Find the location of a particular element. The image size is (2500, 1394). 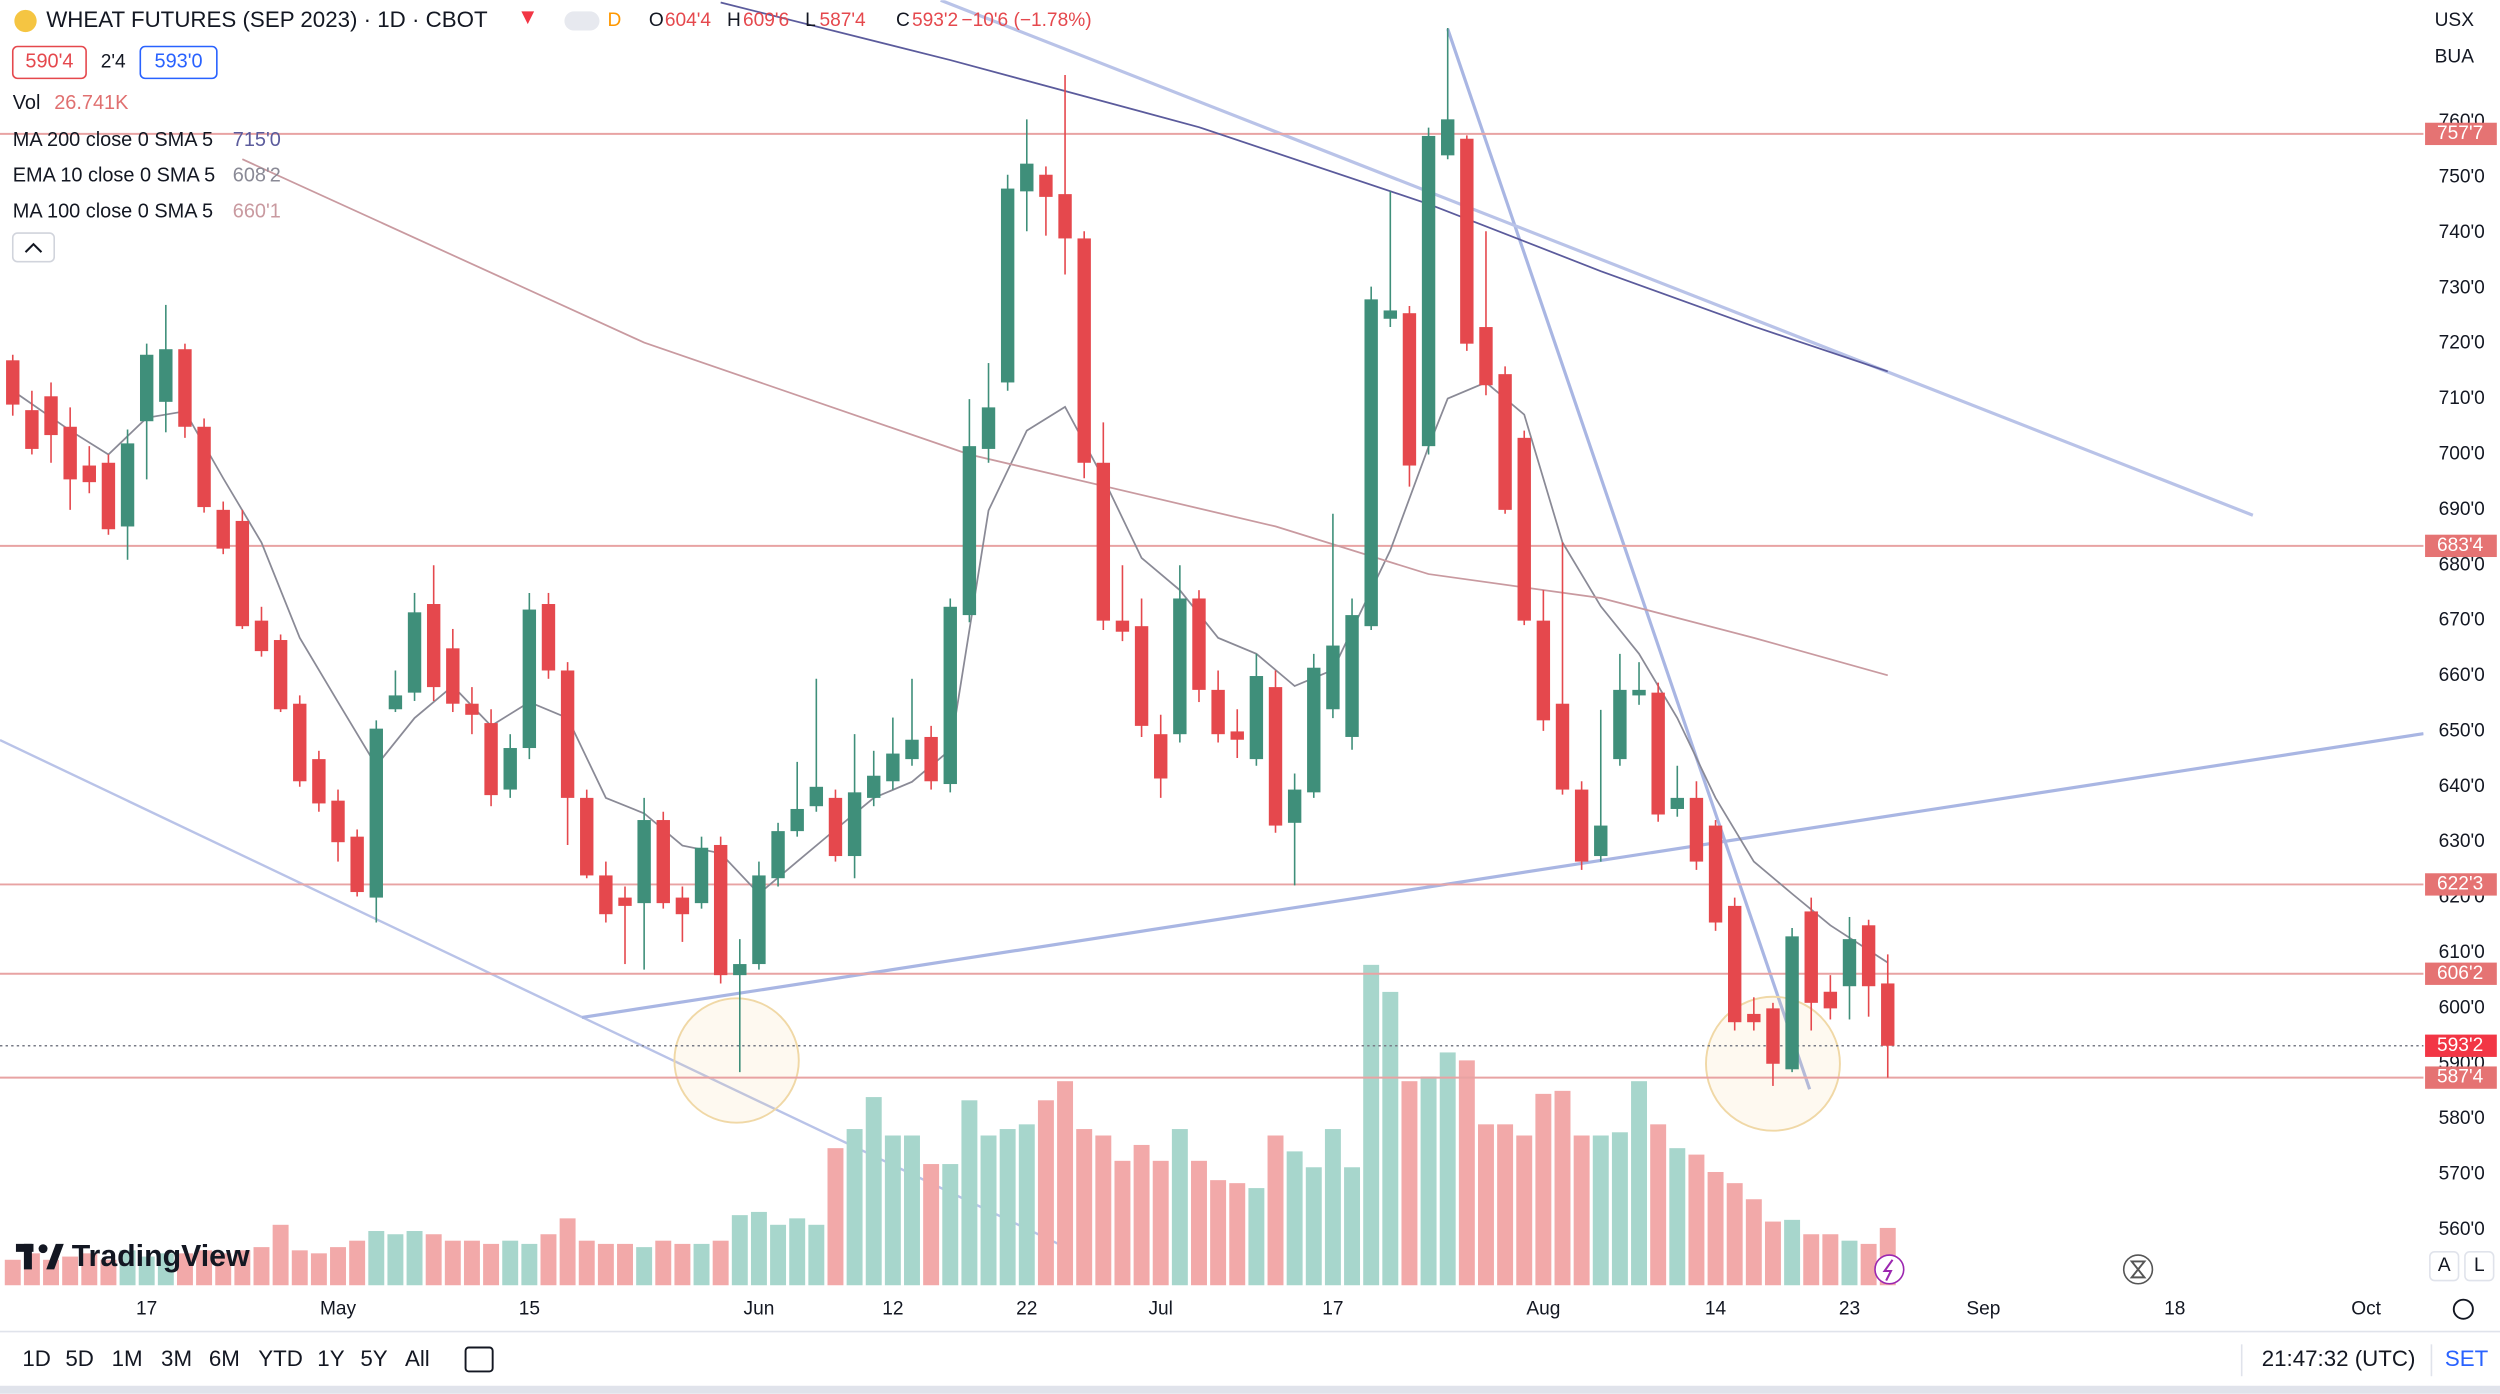

range-button: 5Y is located at coordinates (373, 1358).